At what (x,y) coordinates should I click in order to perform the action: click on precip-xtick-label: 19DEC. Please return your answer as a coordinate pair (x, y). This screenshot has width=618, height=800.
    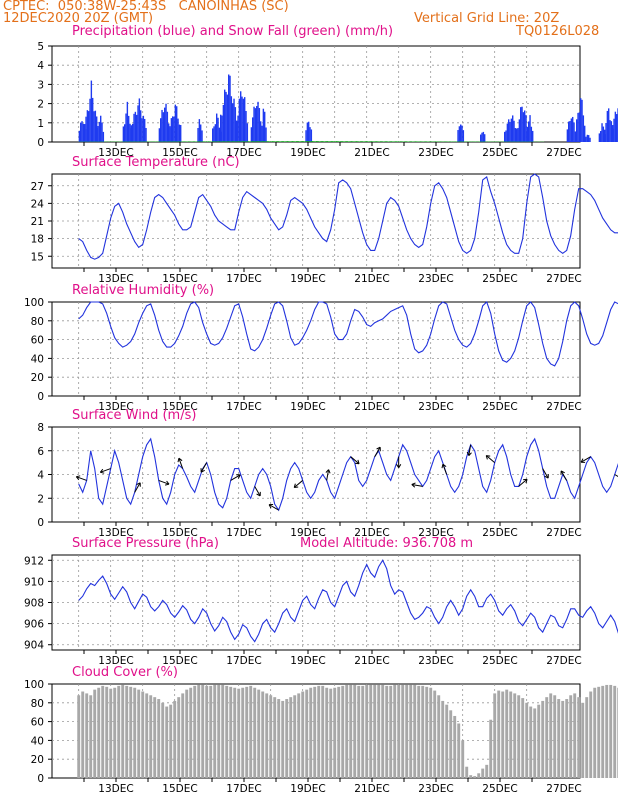
    Looking at the image, I should click on (307, 153).